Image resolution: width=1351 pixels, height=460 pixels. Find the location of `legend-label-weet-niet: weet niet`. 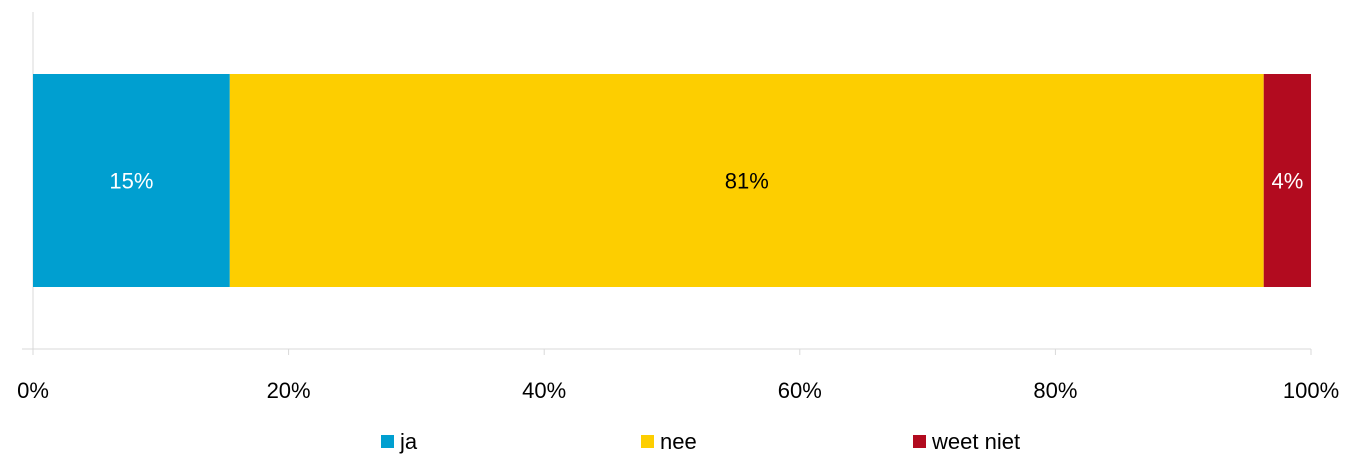

legend-label-weet-niet: weet niet is located at coordinates (975, 441).